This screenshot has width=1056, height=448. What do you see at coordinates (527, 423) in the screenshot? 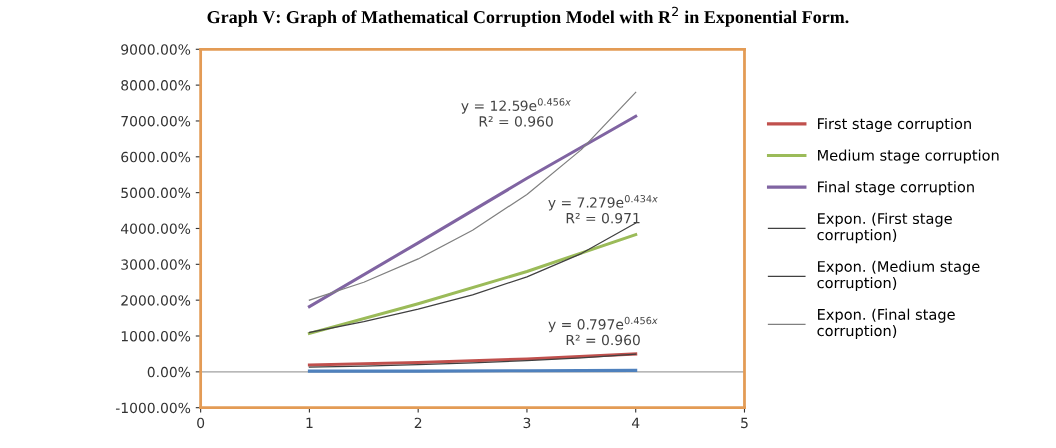
I see `x-tick-label: 3` at bounding box center [527, 423].